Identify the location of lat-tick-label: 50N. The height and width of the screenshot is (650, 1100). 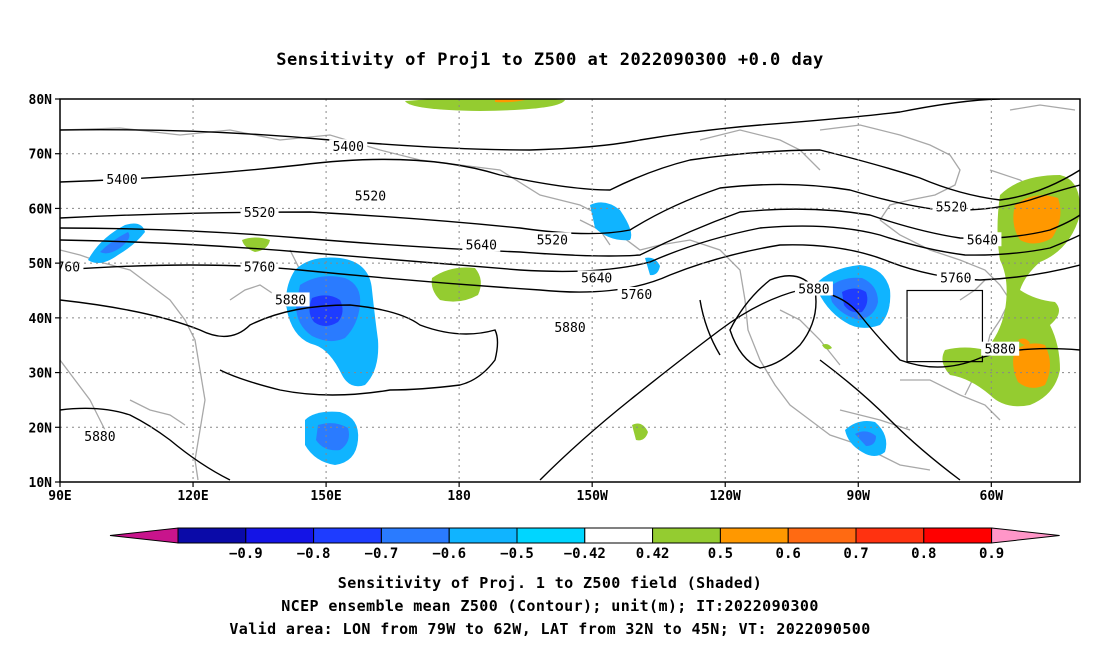
(41, 264).